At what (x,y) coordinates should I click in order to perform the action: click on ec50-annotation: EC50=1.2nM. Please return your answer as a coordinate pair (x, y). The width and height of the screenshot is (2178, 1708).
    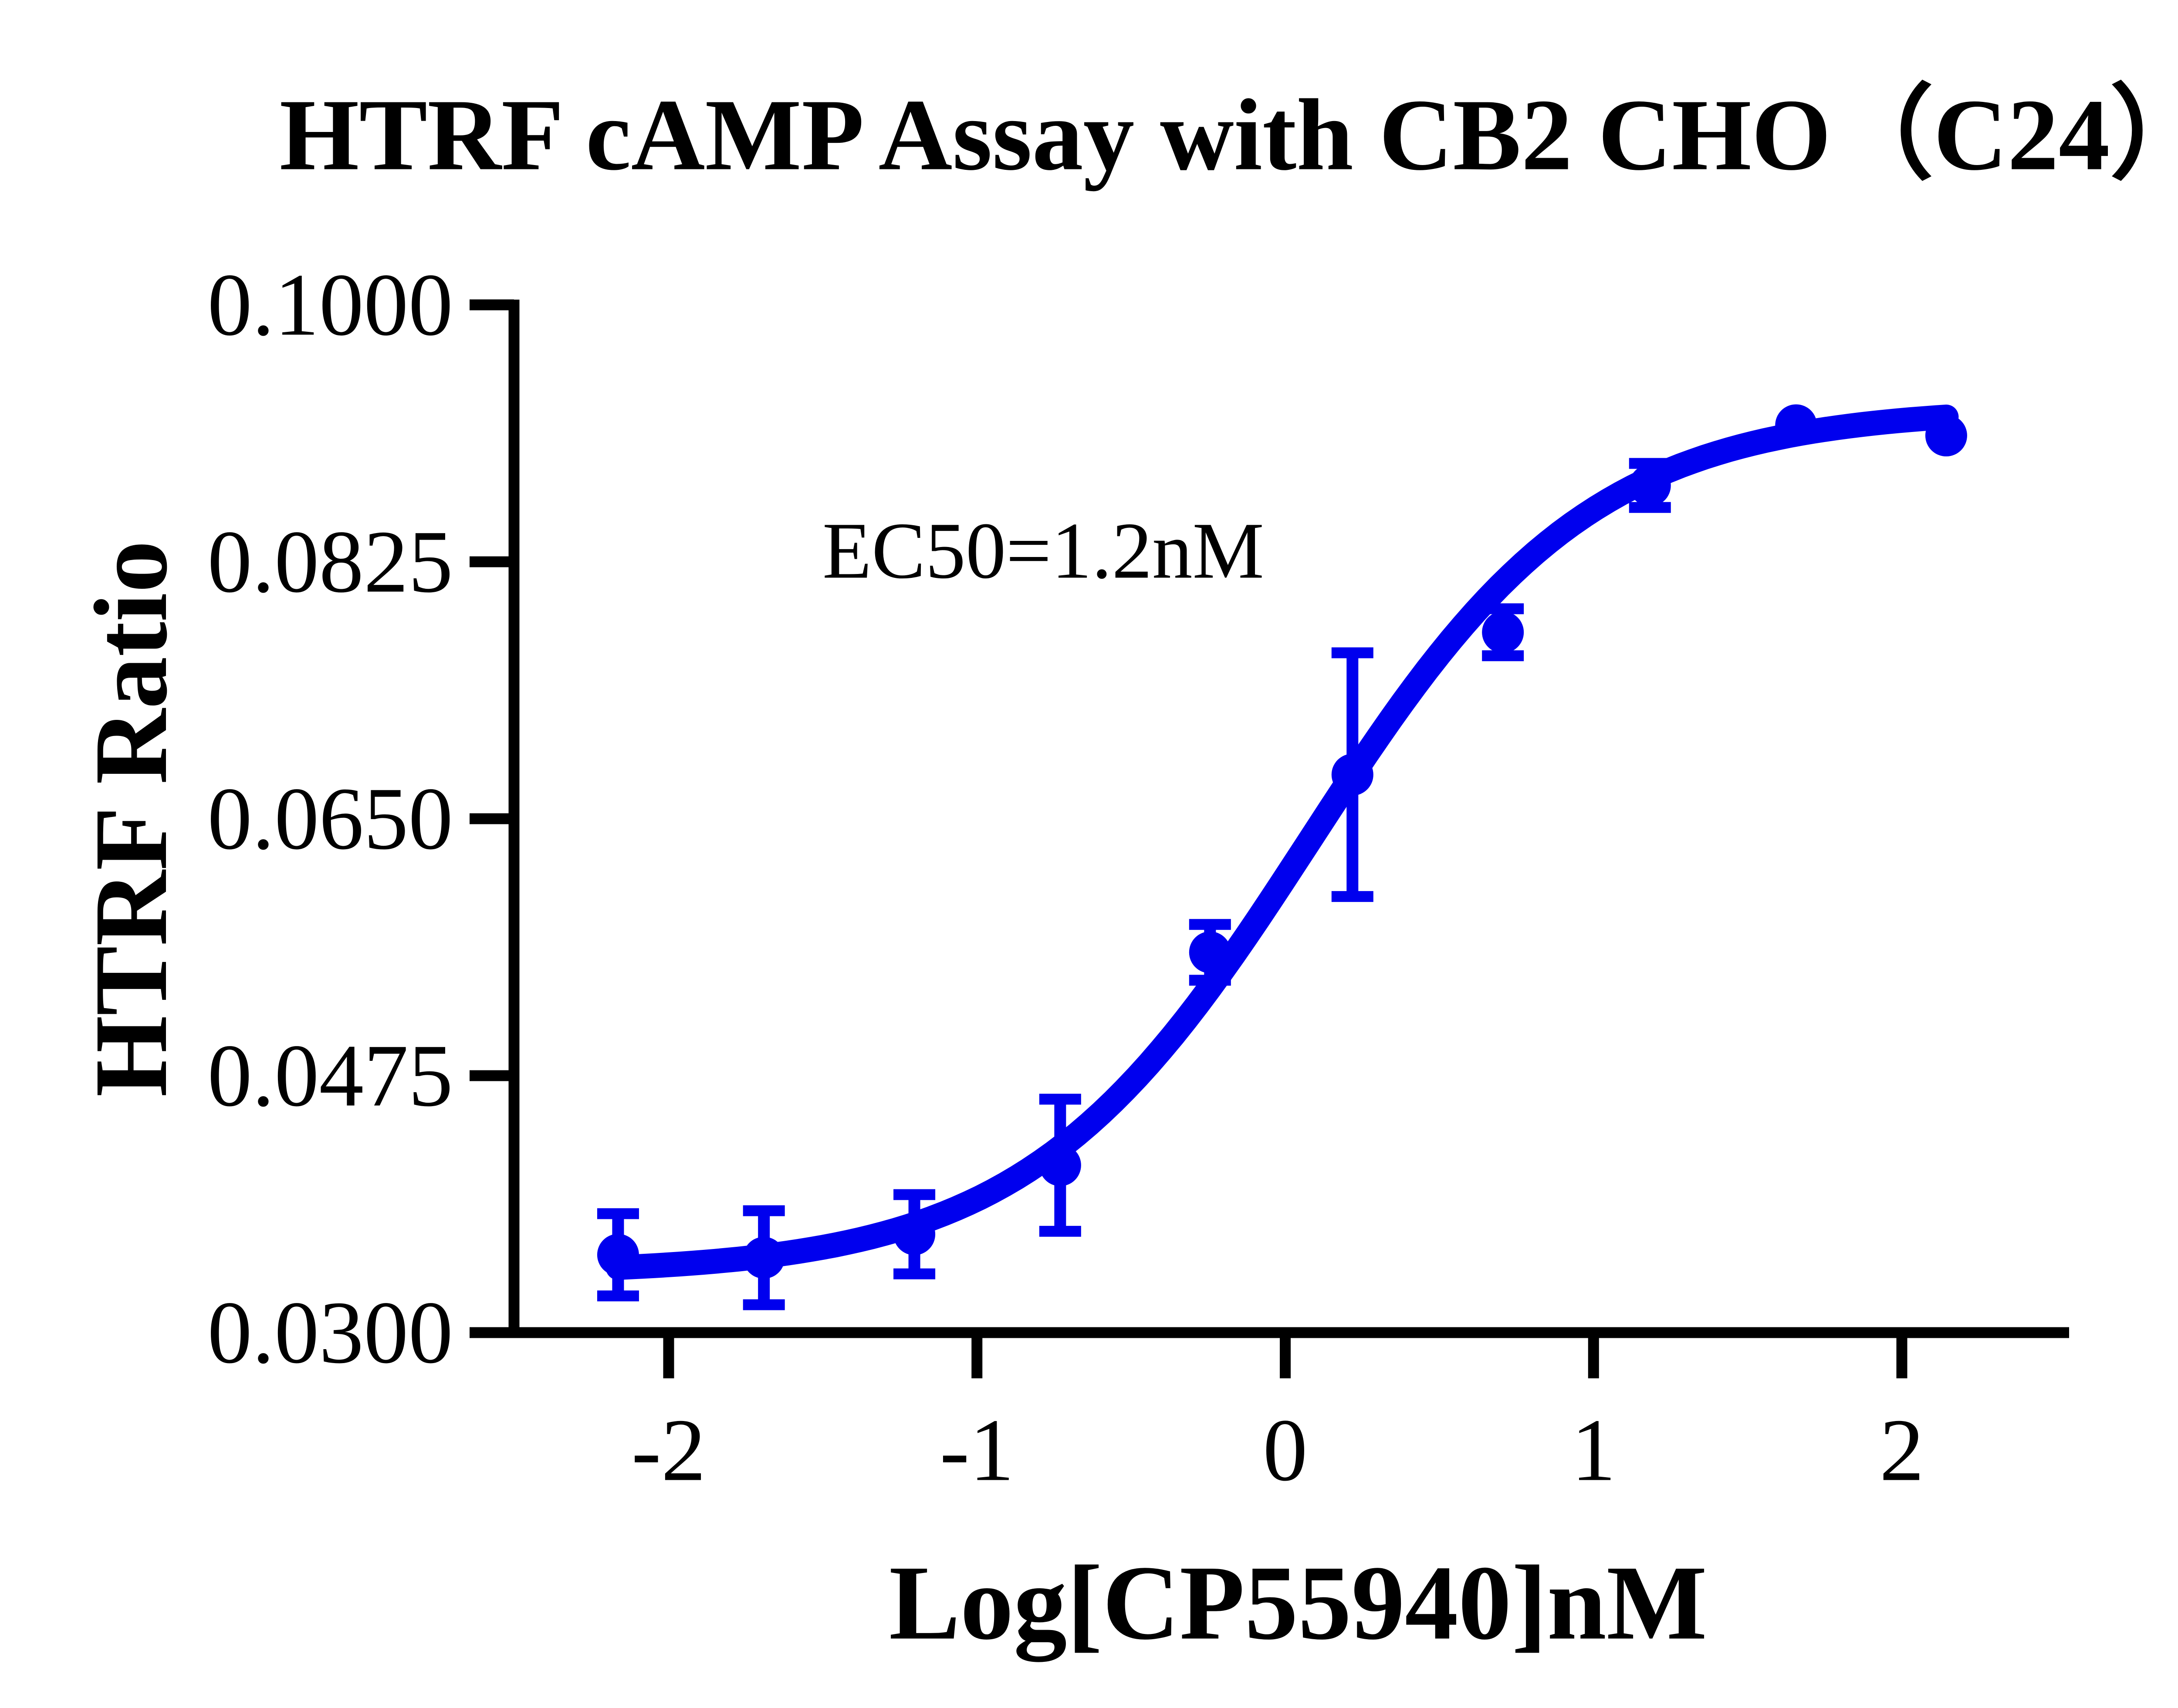
    Looking at the image, I should click on (1043, 551).